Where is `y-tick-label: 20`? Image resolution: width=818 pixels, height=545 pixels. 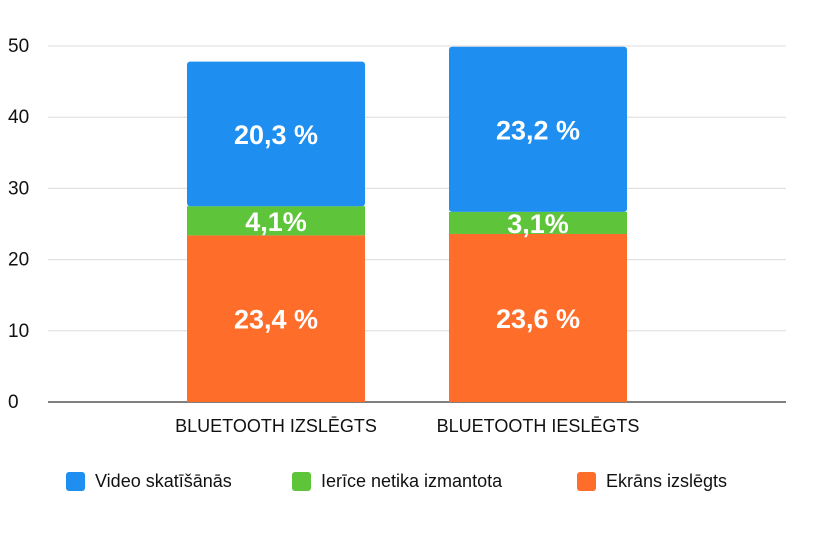
y-tick-label: 20 is located at coordinates (18, 260).